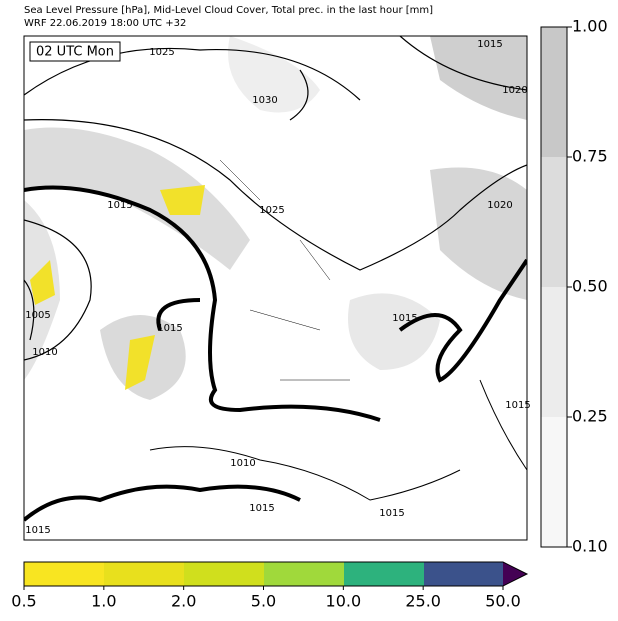 This screenshot has width=618, height=621. What do you see at coordinates (590, 286) in the screenshot?
I see `colorbar-tick-label: 0.50` at bounding box center [590, 286].